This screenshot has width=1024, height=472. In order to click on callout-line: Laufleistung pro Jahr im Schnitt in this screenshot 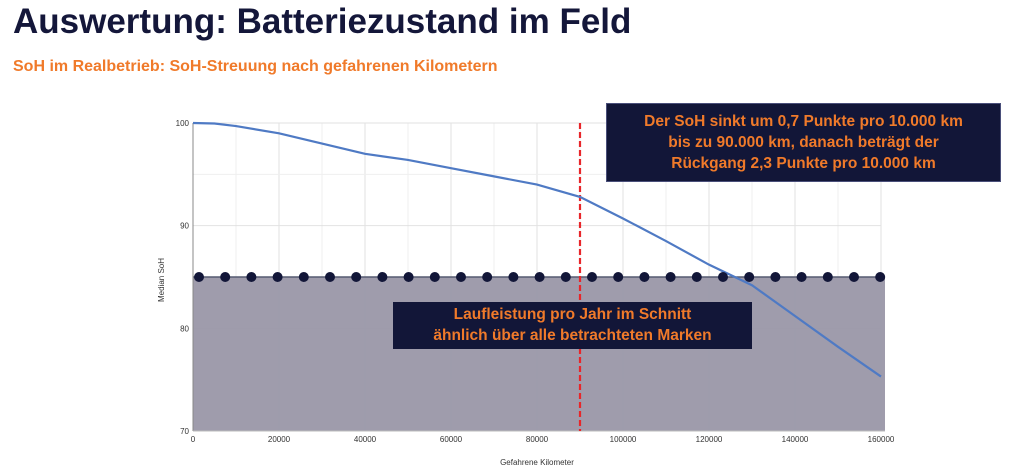, I will do `click(572, 314)`.